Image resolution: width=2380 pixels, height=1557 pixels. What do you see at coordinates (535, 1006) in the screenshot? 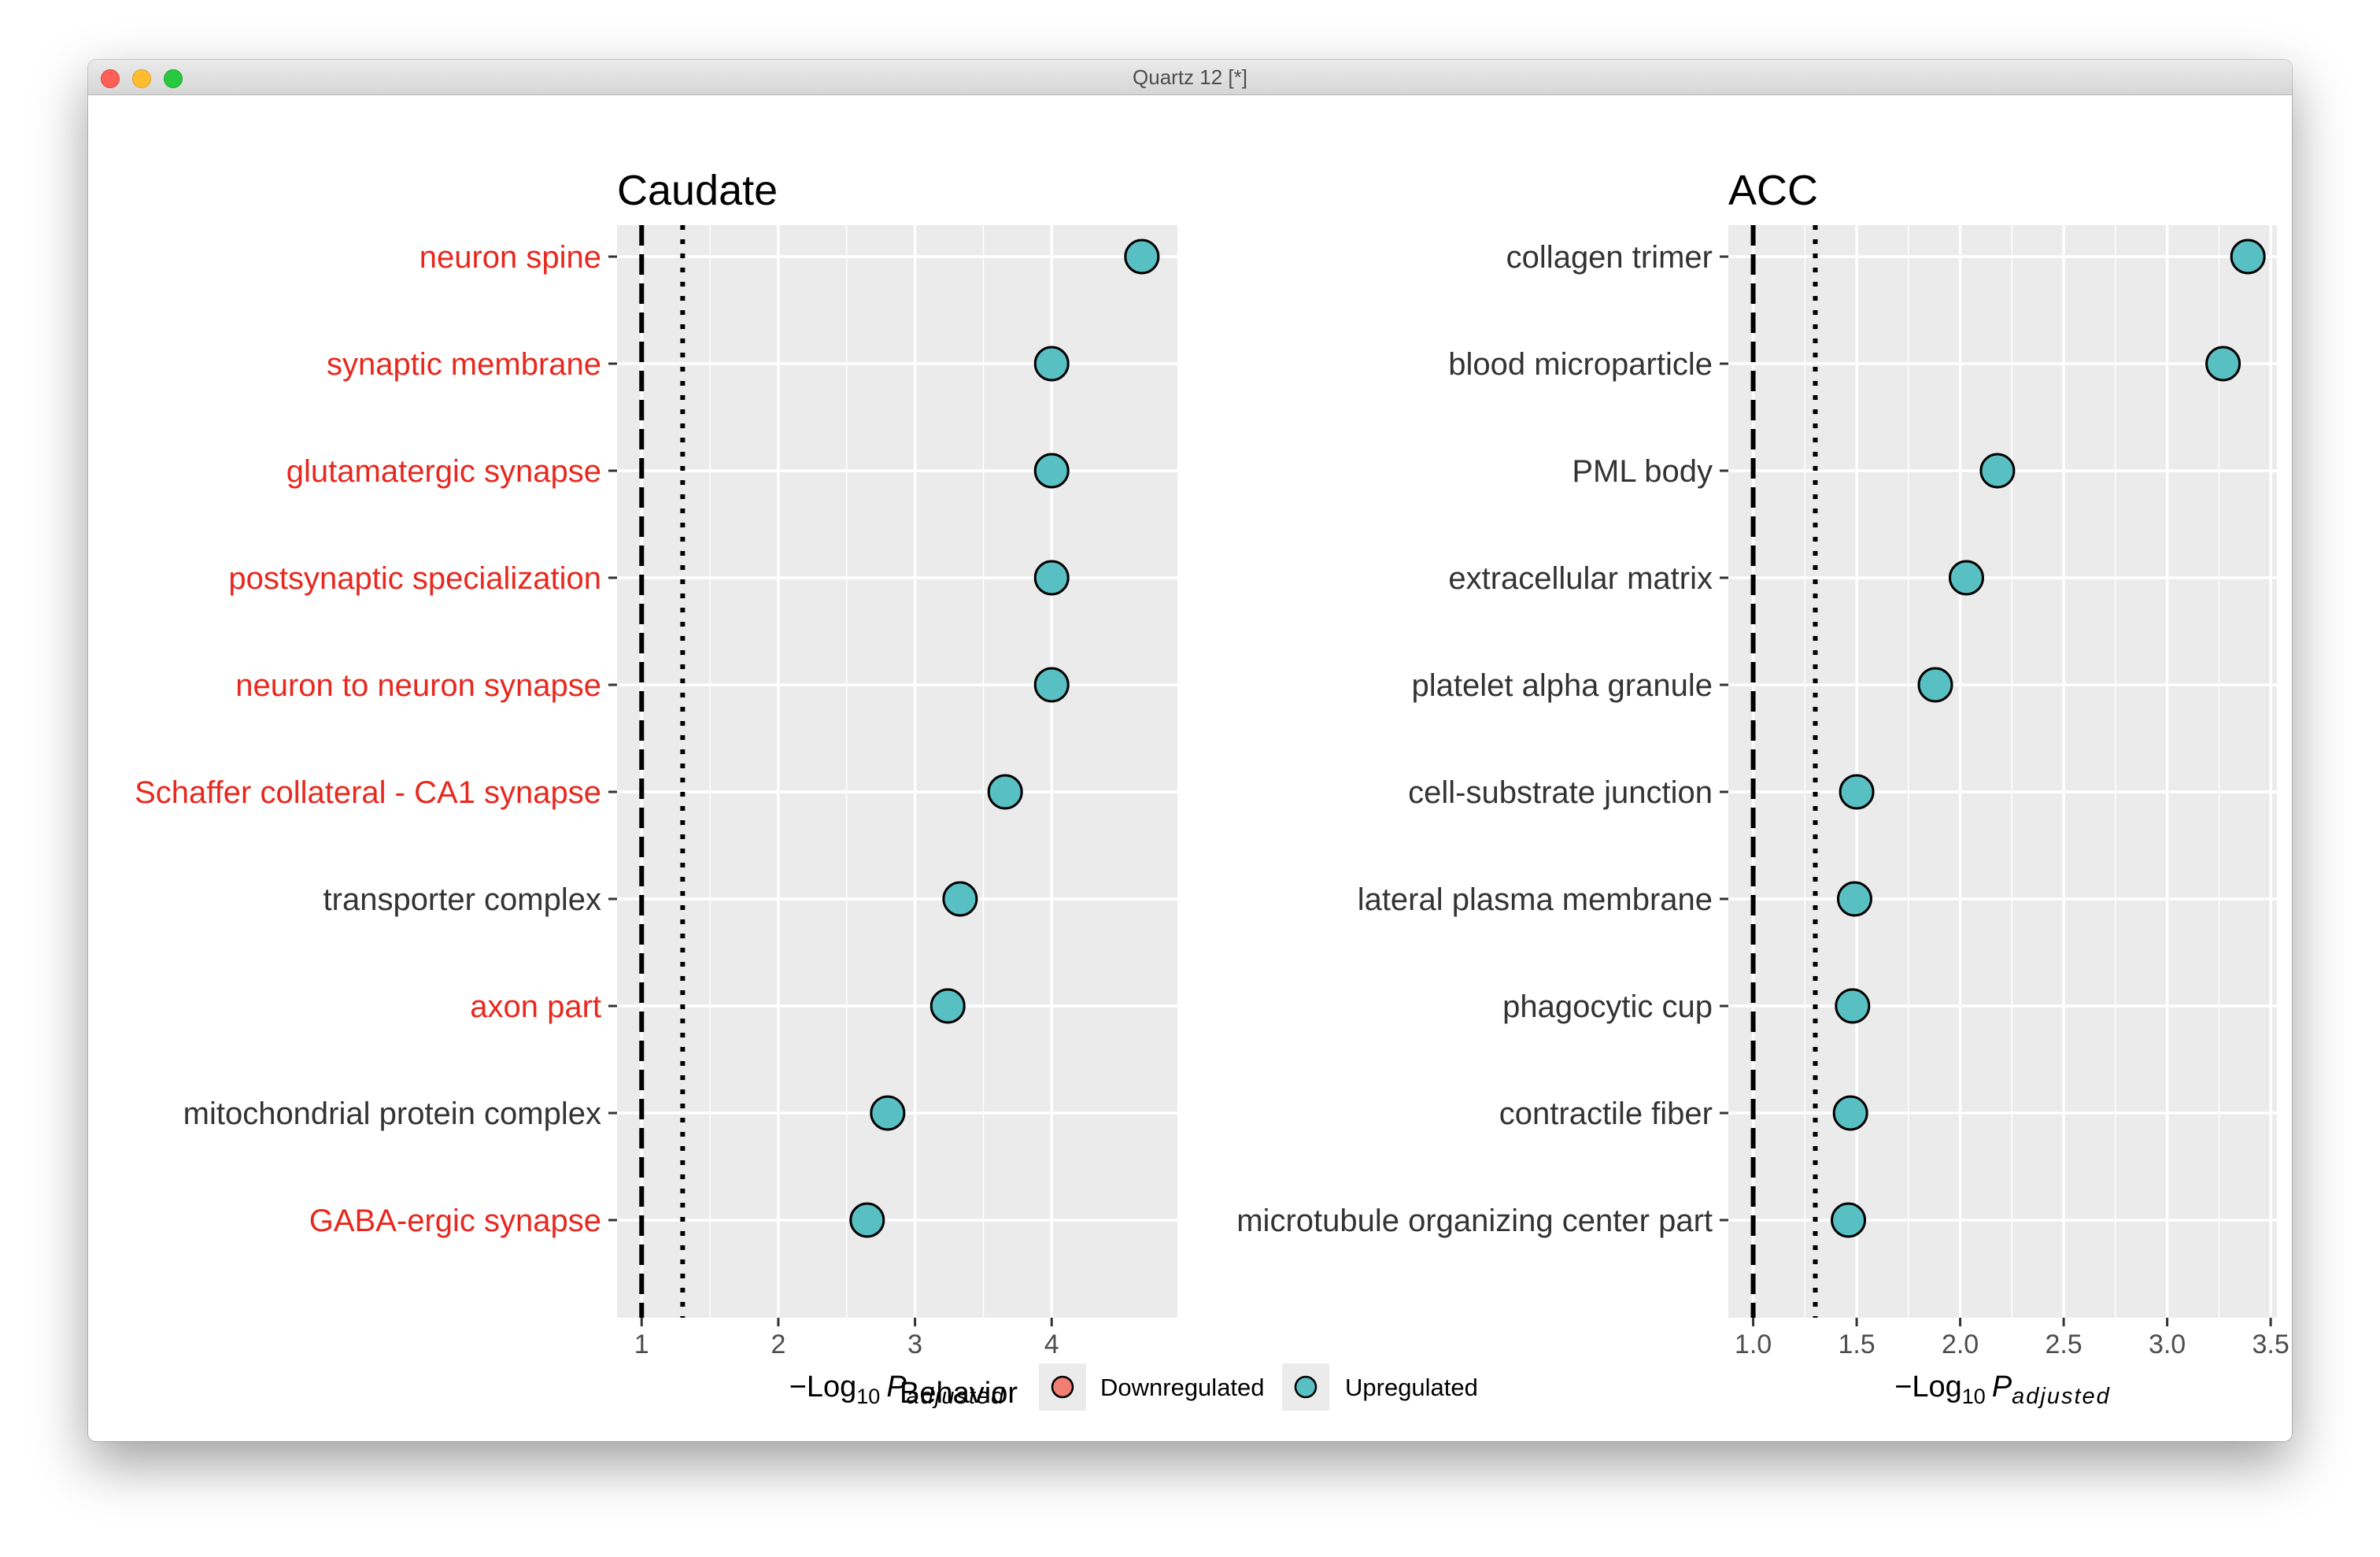
I see `category-label: axon part` at bounding box center [535, 1006].